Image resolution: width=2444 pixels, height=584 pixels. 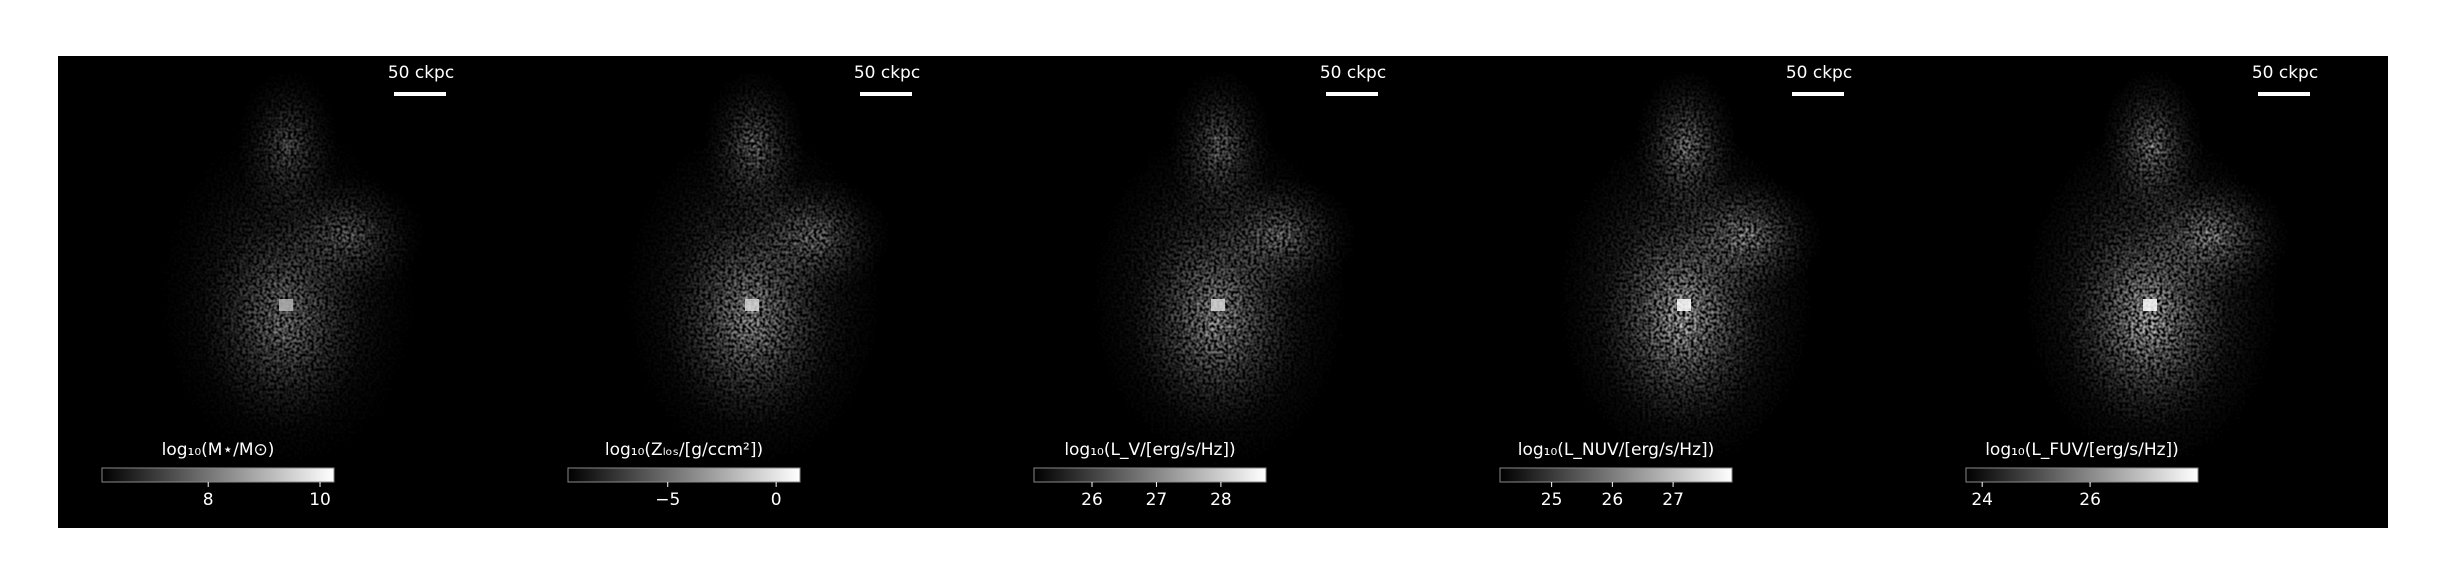 I want to click on panel: 50 ckpc log₁₀(Zₗₒₛ/[g/ccm²]) −5 0, so click(x=743, y=283).